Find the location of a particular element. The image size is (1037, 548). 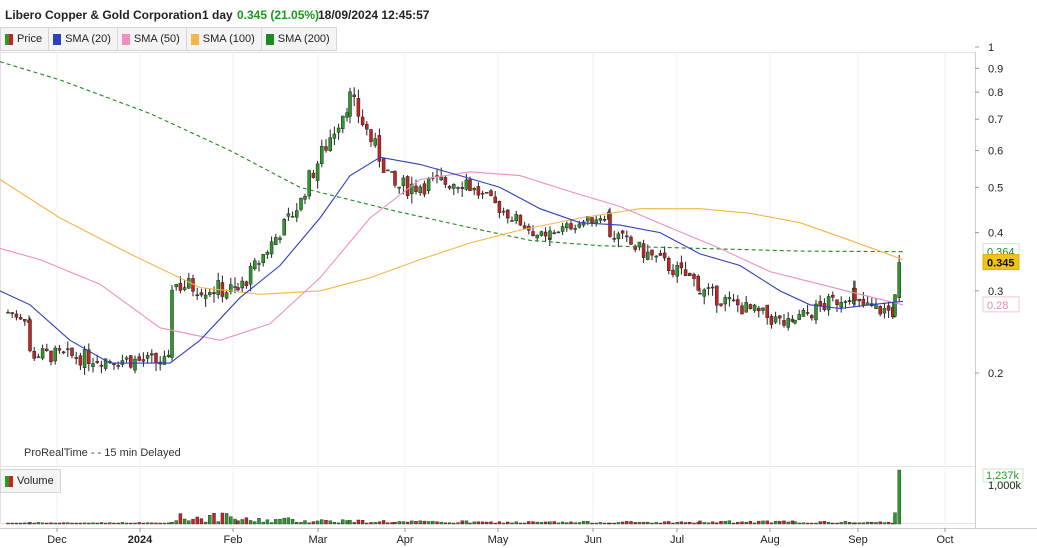

volume-tag is located at coordinates (1003, 475).